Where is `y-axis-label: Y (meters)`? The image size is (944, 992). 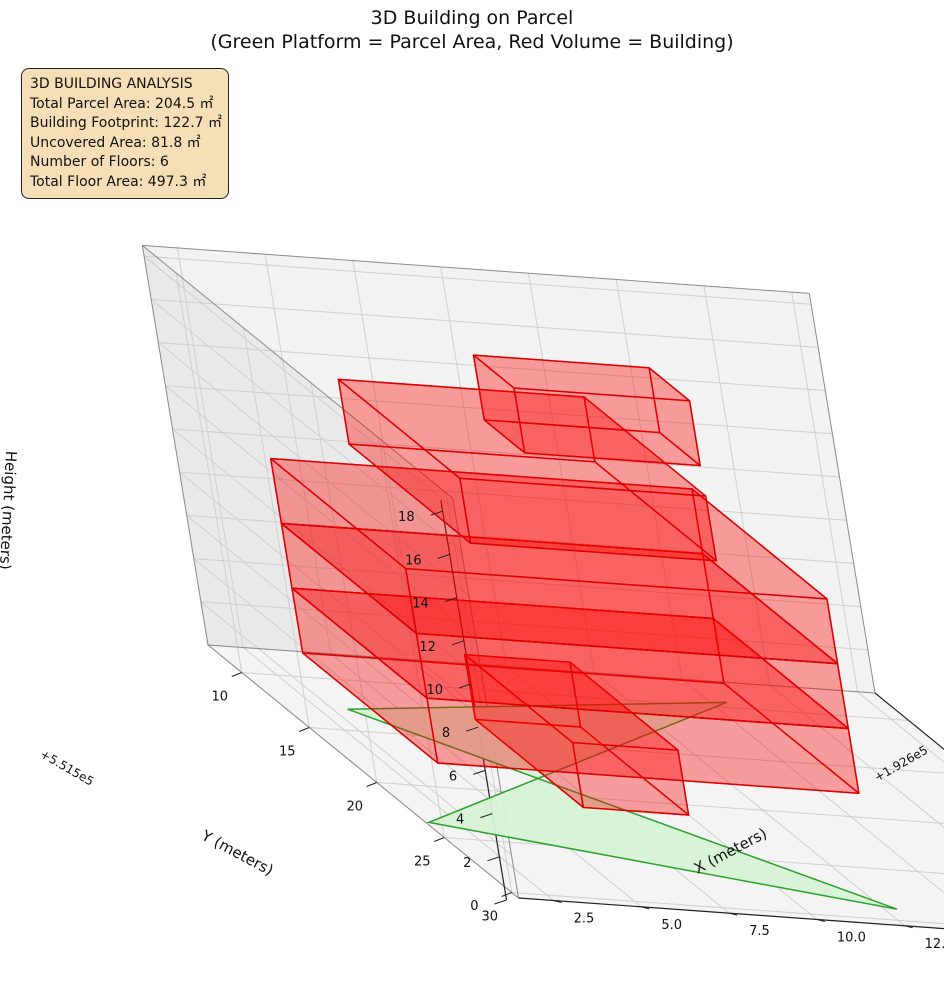 y-axis-label: Y (meters) is located at coordinates (237, 852).